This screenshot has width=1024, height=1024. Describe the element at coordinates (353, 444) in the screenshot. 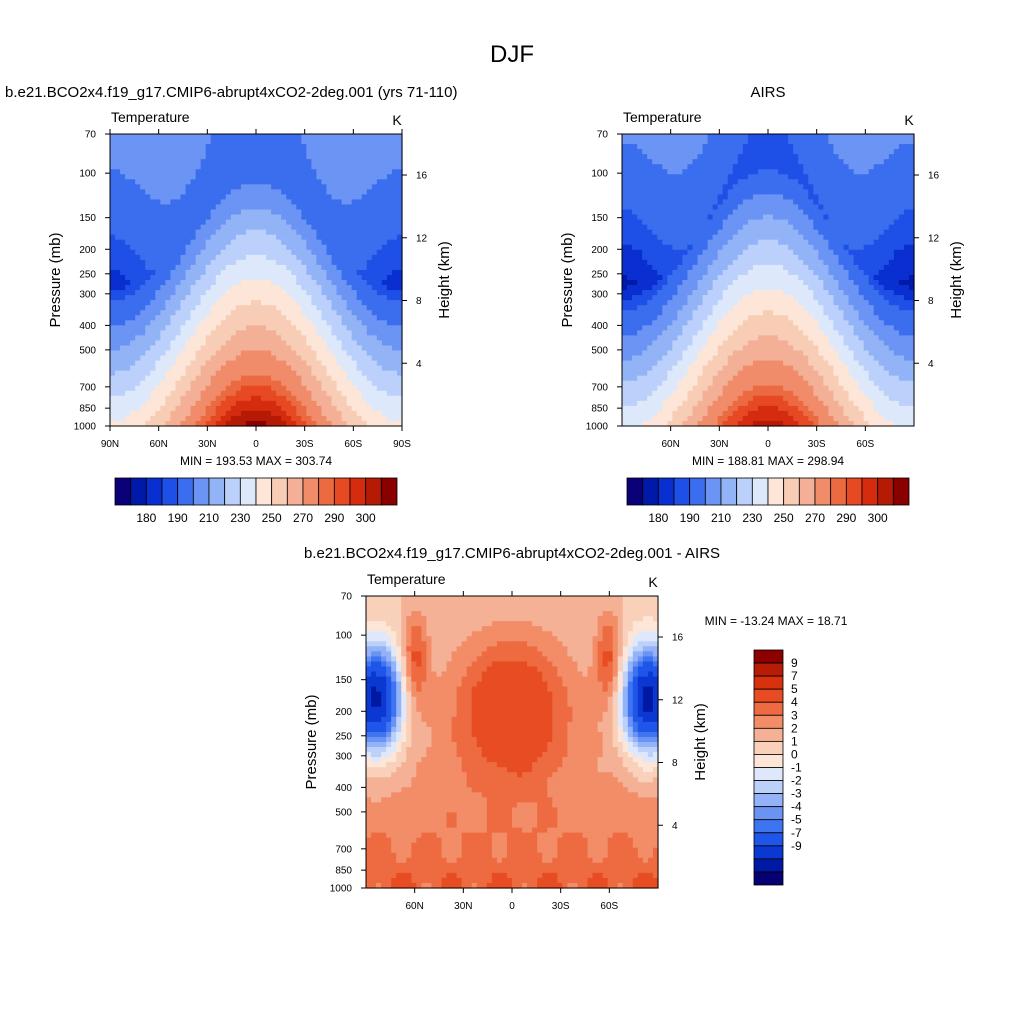

I see `latitude-tick-label: 60S` at that location.